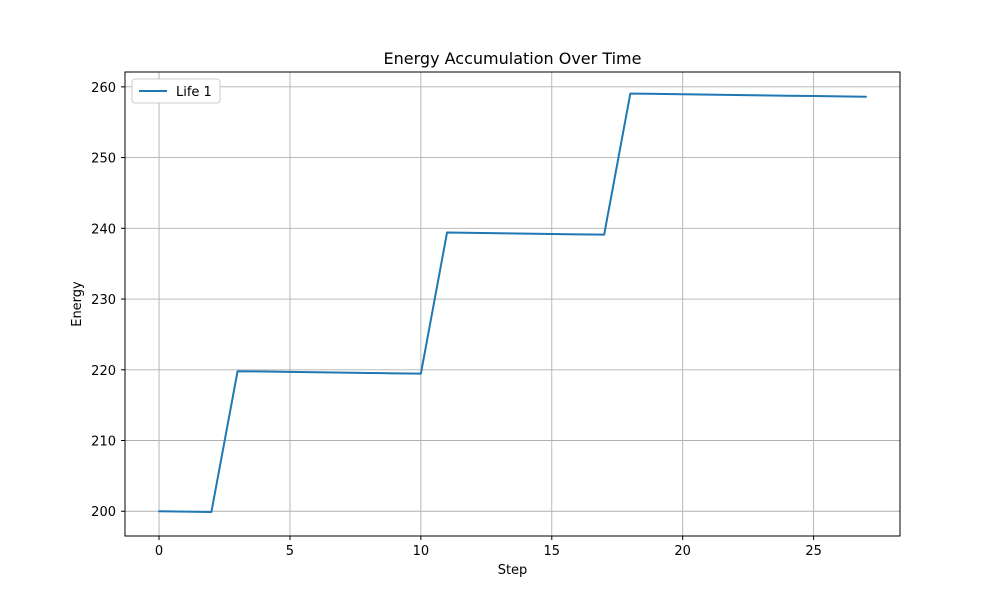 The image size is (1000, 600). Describe the element at coordinates (103, 512) in the screenshot. I see `y-tick-label: 200` at that location.